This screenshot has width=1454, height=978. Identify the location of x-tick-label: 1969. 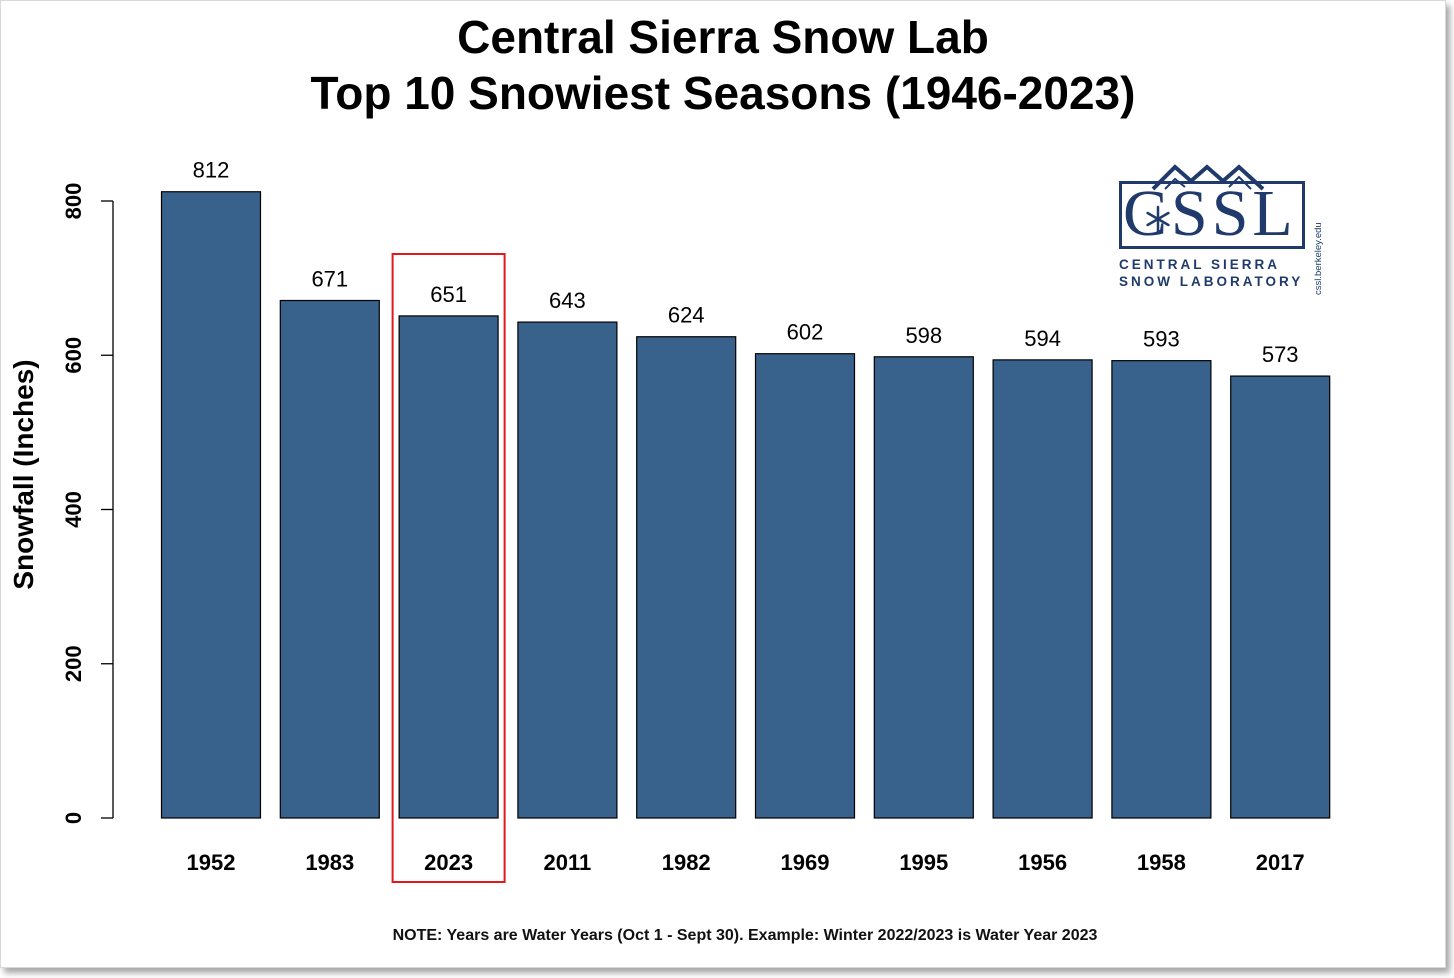
(805, 862).